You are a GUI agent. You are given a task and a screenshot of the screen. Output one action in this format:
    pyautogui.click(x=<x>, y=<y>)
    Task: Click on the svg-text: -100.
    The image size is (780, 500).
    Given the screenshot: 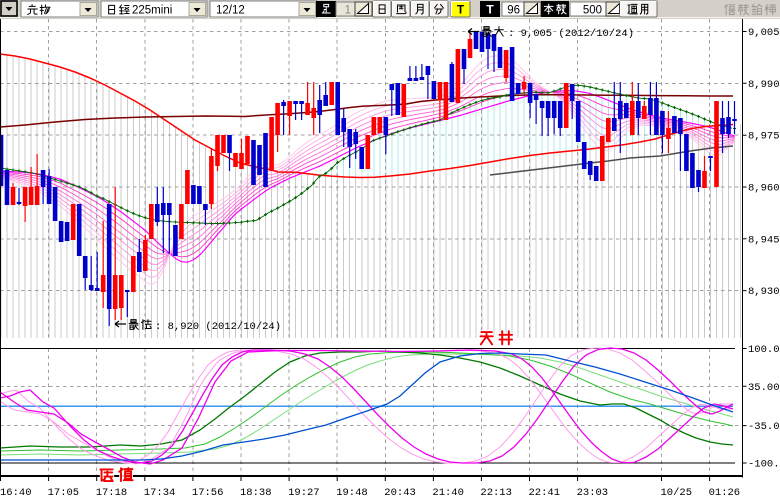 What is the action you would take?
    pyautogui.click(x=764, y=465)
    